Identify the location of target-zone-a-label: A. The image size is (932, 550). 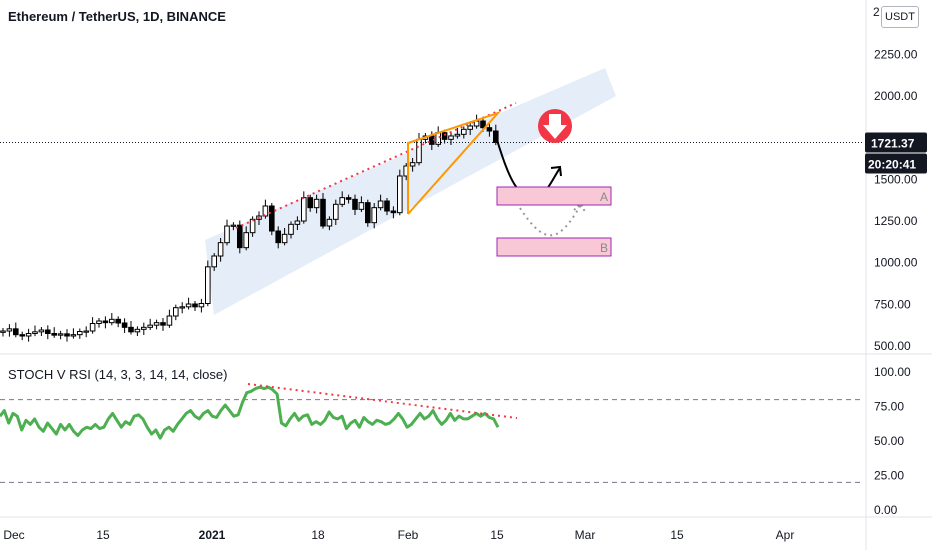
(604, 197).